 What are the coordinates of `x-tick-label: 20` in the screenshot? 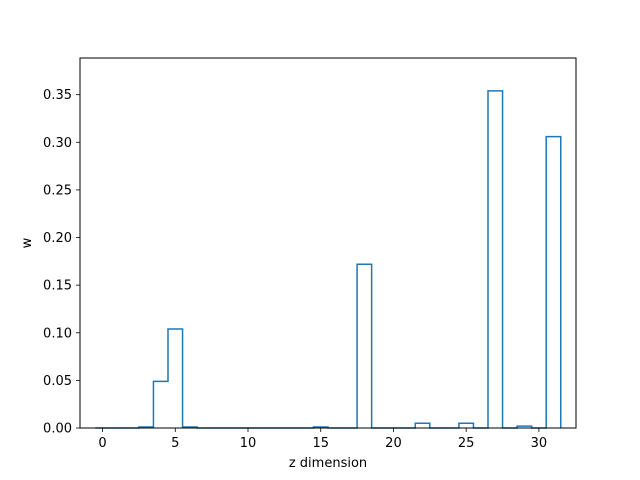 It's located at (393, 443).